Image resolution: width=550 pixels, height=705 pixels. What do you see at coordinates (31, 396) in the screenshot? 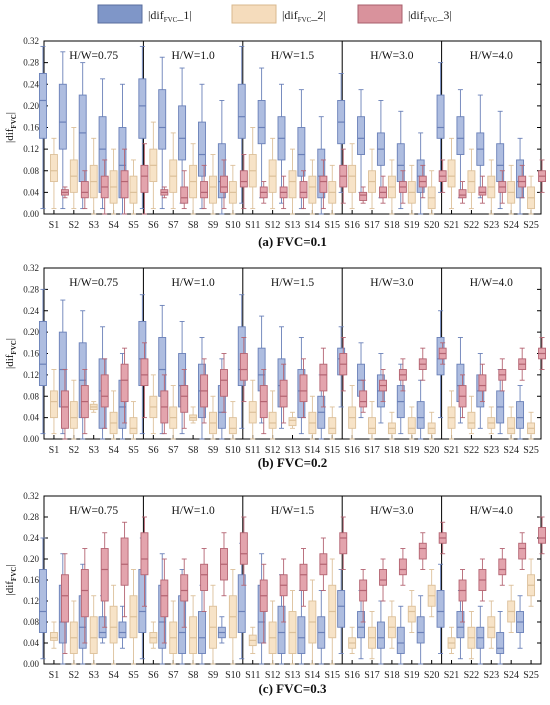
I see `y-tick-label: 0.08` at bounding box center [31, 396].